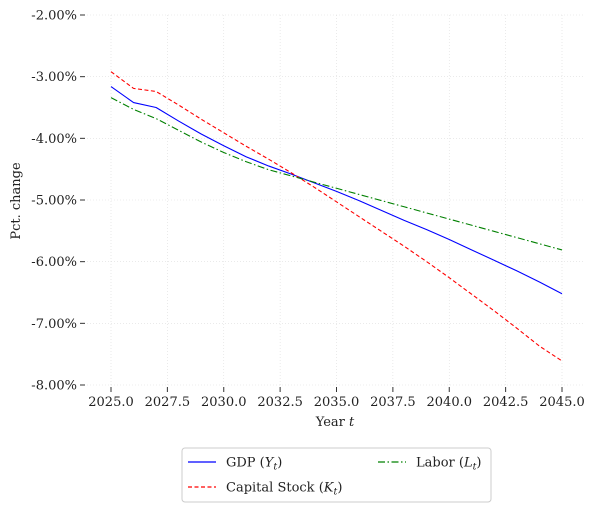  Describe the element at coordinates (168, 402) in the screenshot. I see `x-tick-label: 2027.5` at that location.